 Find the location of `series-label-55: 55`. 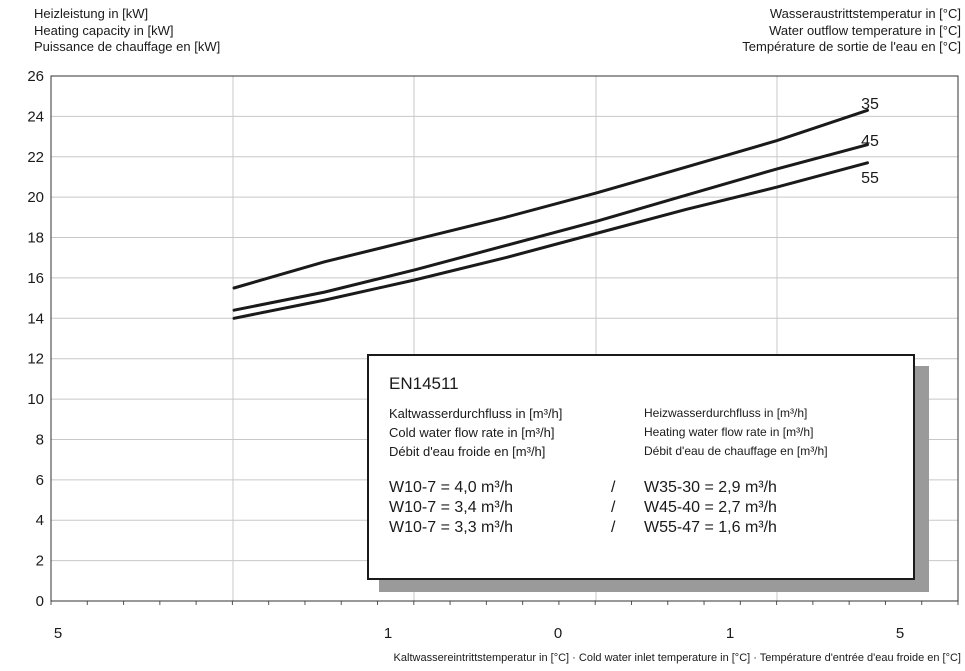

series-label-55: 55 is located at coordinates (870, 178).